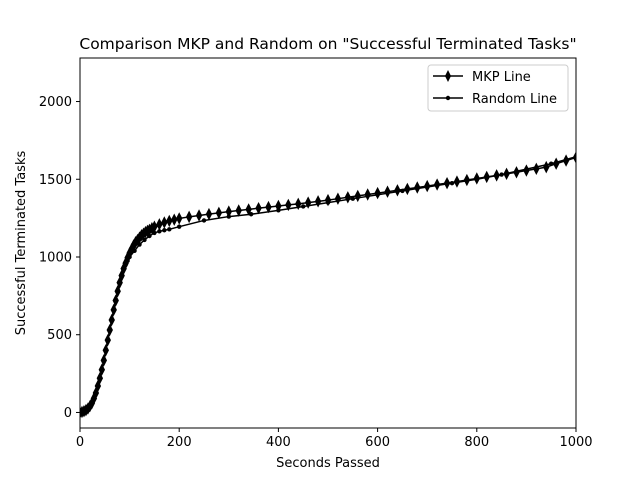 This screenshot has width=640, height=480. I want to click on y-axis-label: Successful Terminated Tasks, so click(21, 243).